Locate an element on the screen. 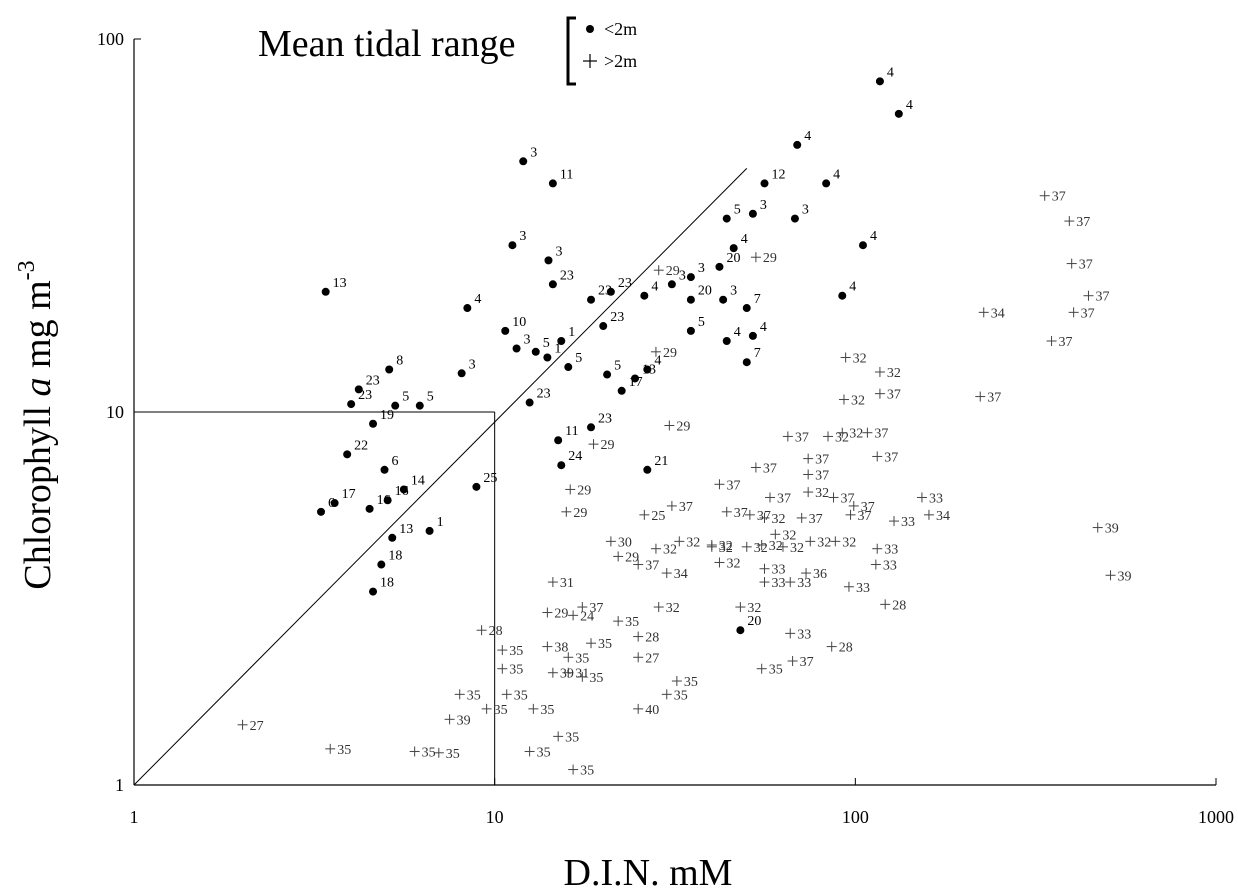 The image size is (1238, 893). dot-point-label: 16 is located at coordinates (402, 491).